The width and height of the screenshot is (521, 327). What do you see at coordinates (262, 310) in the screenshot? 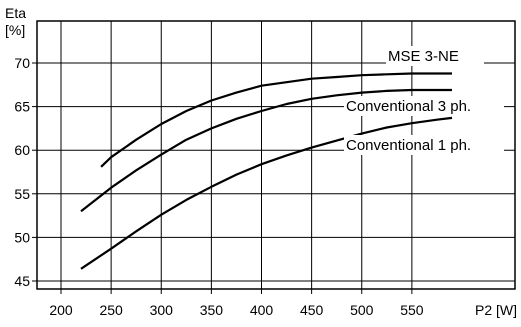
I see `x-tick-label-400: 400` at bounding box center [262, 310].